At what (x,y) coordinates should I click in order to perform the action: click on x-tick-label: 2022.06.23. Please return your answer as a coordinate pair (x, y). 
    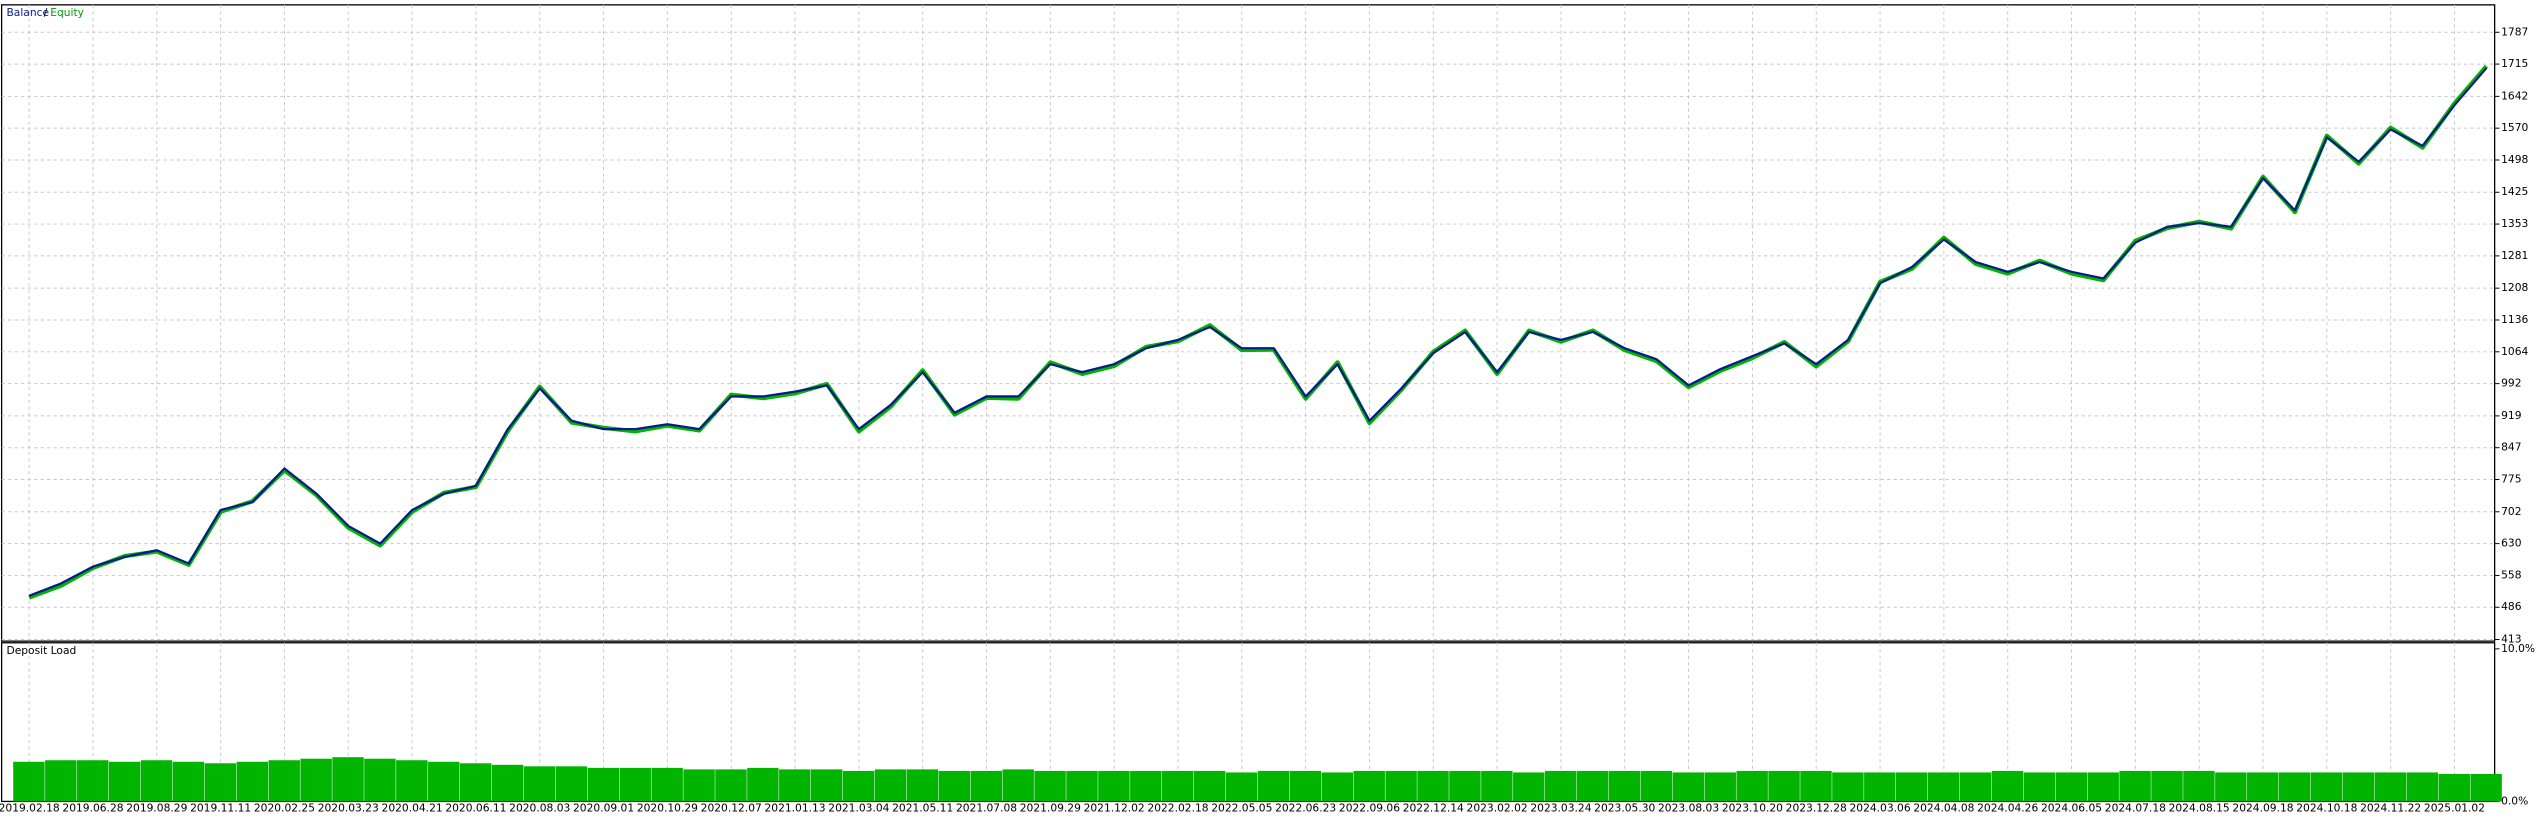
    Looking at the image, I should click on (1305, 808).